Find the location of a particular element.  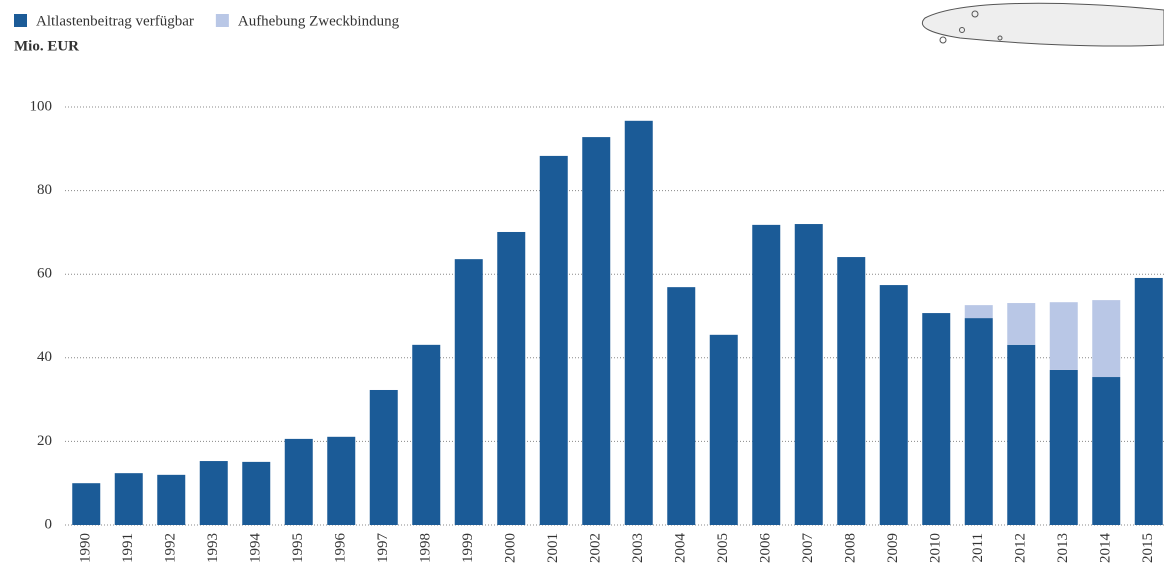

x-tick-label: 2010 is located at coordinates (936, 548).